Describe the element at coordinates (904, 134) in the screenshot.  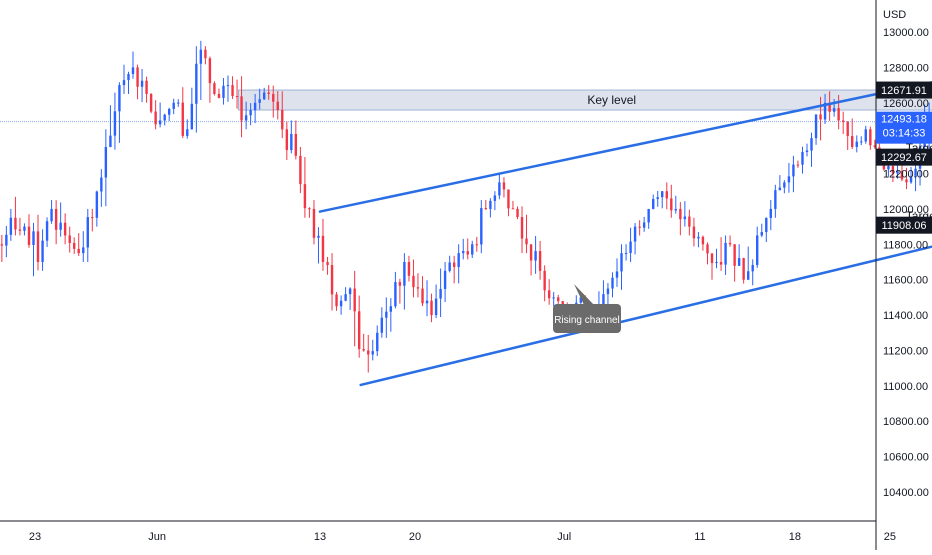
I see `countdown-text: 03:14:33` at that location.